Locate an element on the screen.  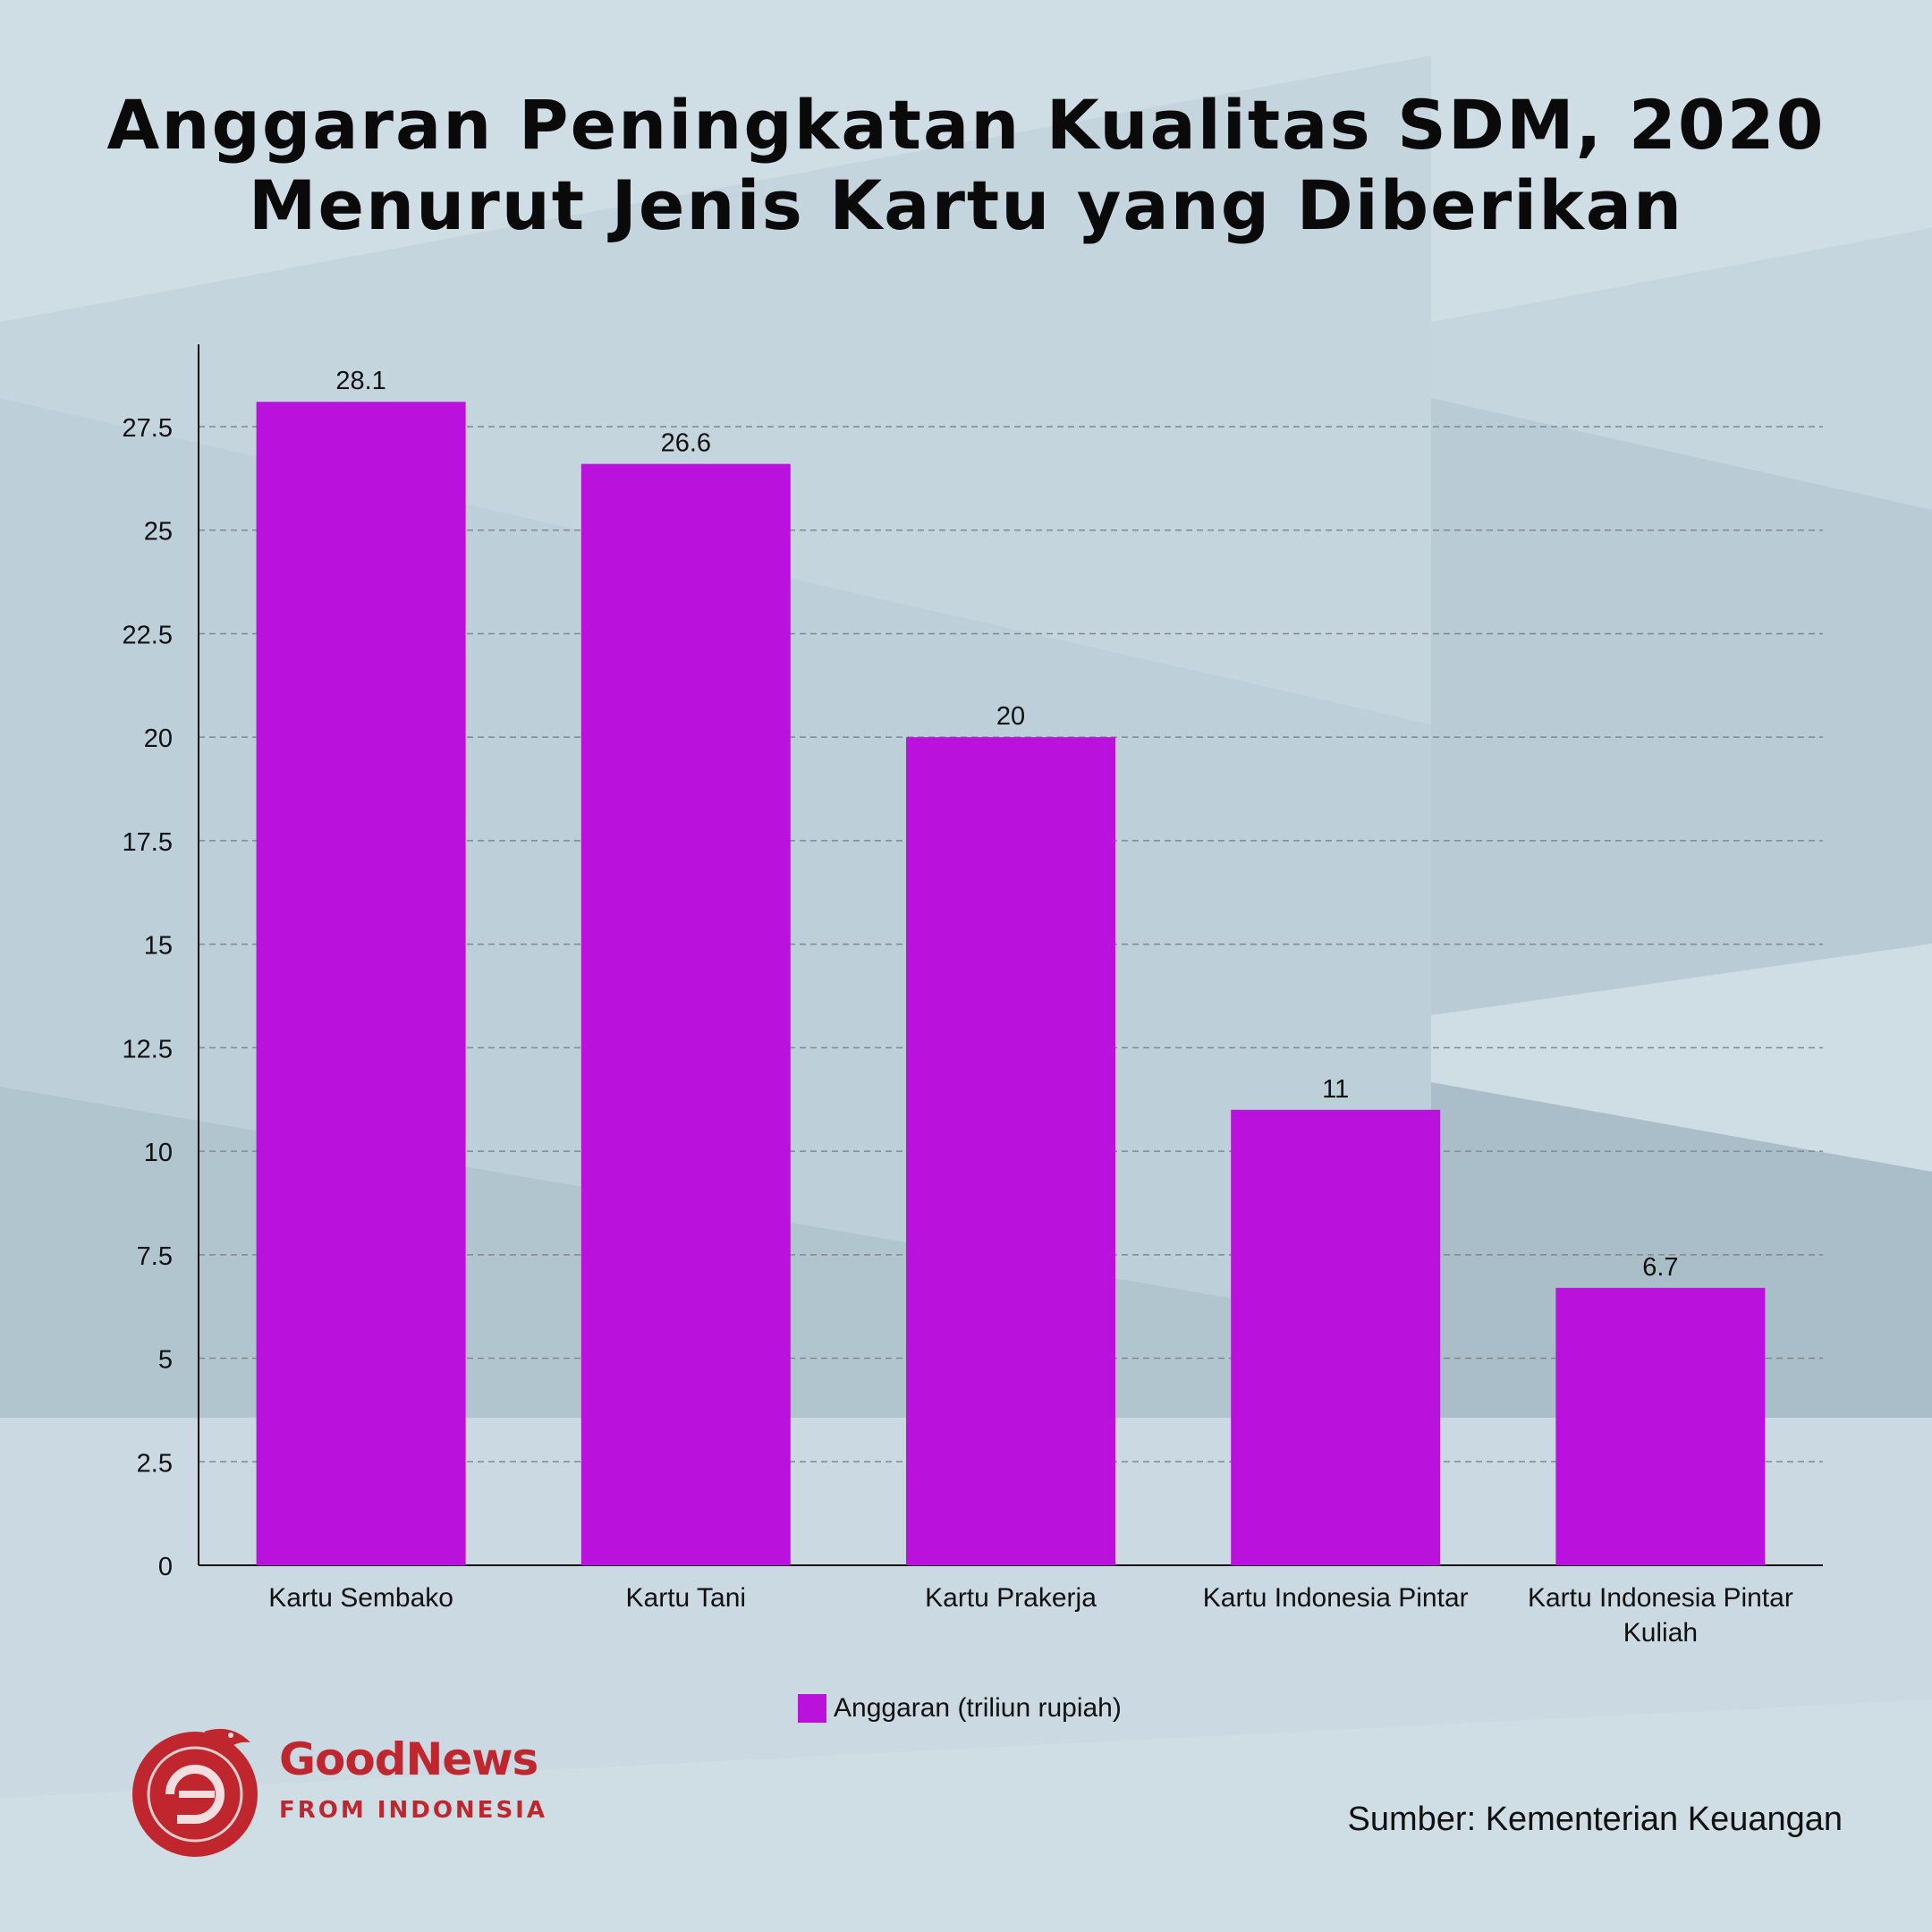
y-tick-label: 20 is located at coordinates (158, 738).